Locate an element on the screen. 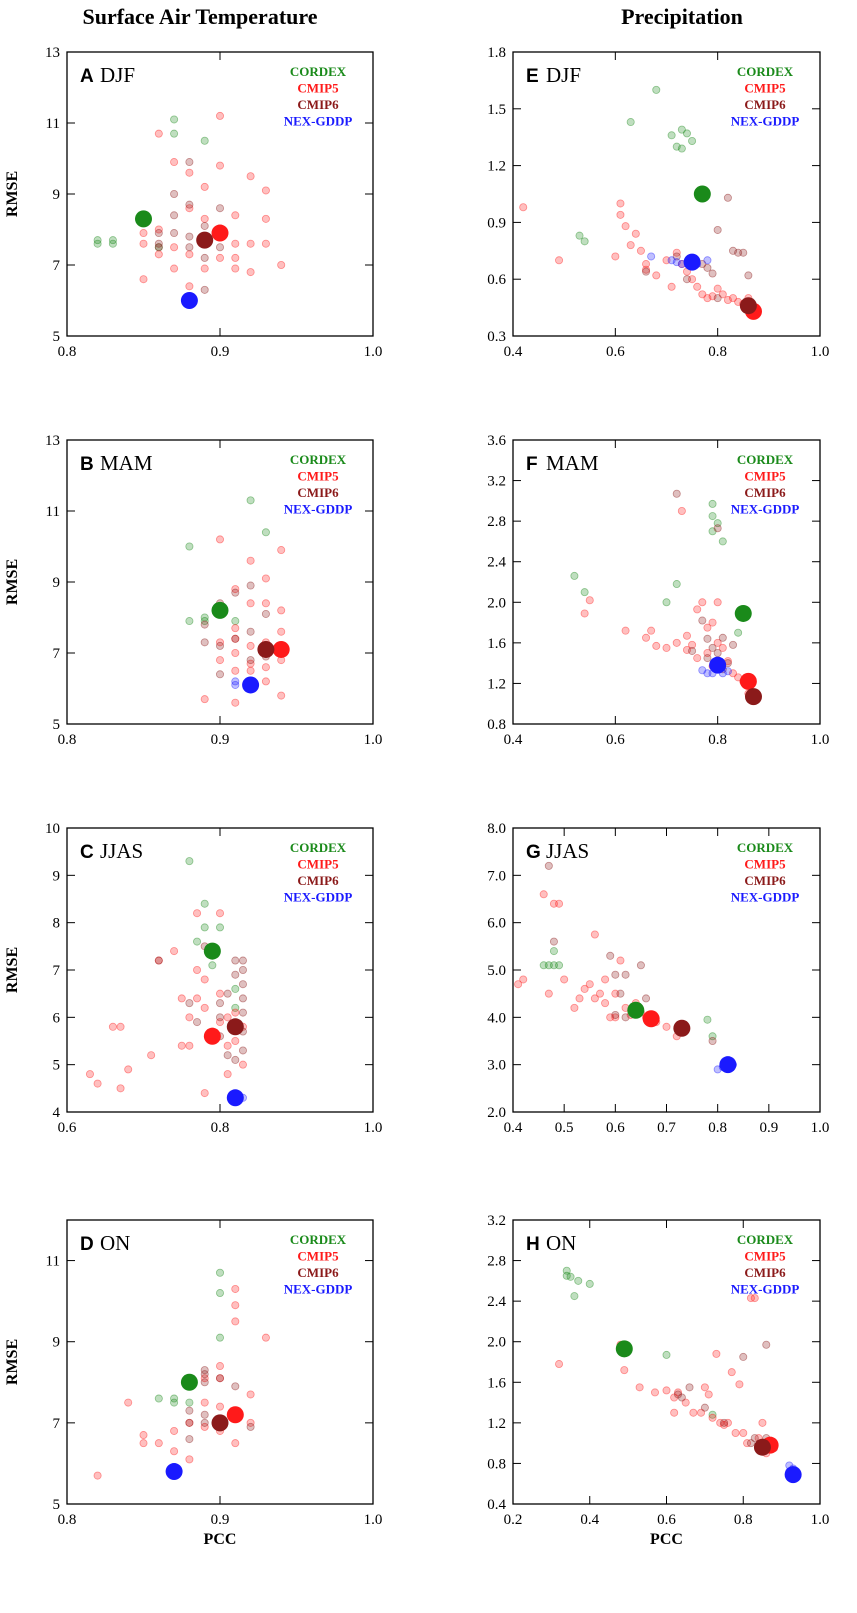 The height and width of the screenshot is (1613, 857). panel-season: DJF is located at coordinates (563, 75).